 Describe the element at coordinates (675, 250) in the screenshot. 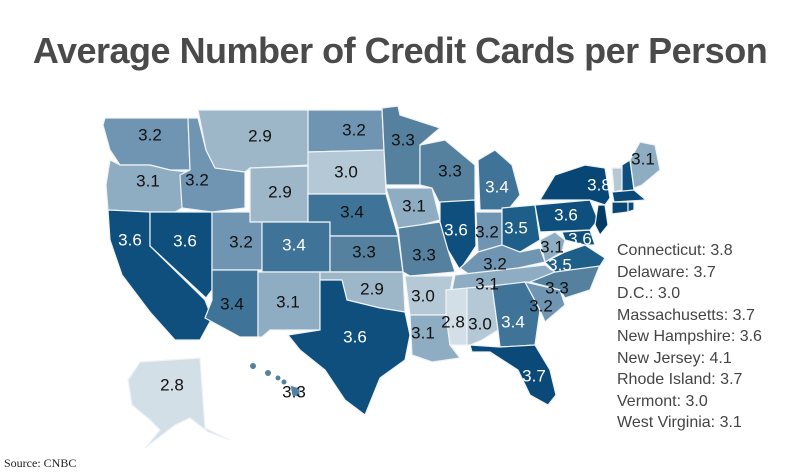

I see `legend-note: Connecticut: 3.8` at that location.